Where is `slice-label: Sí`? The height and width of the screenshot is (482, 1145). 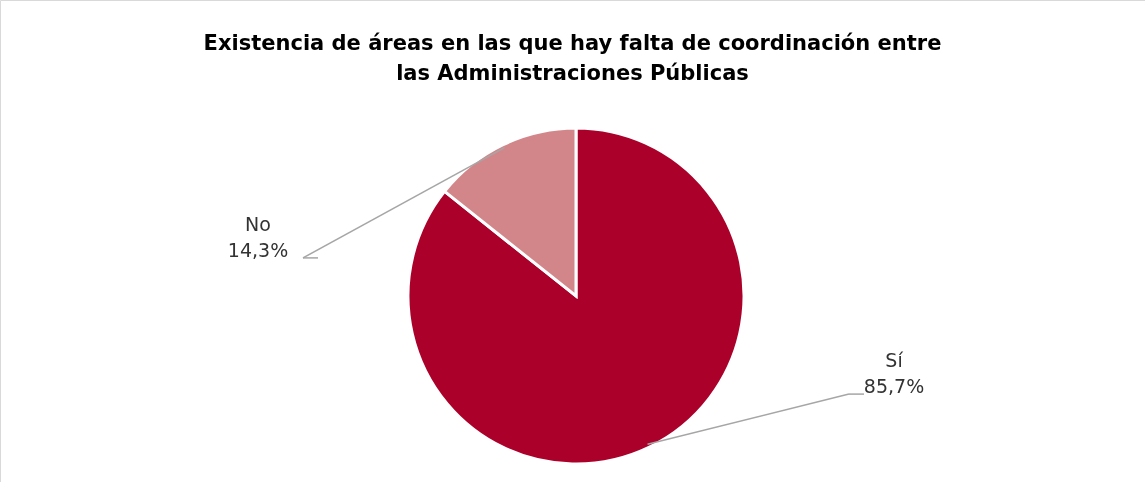 slice-label: Sí is located at coordinates (894, 360).